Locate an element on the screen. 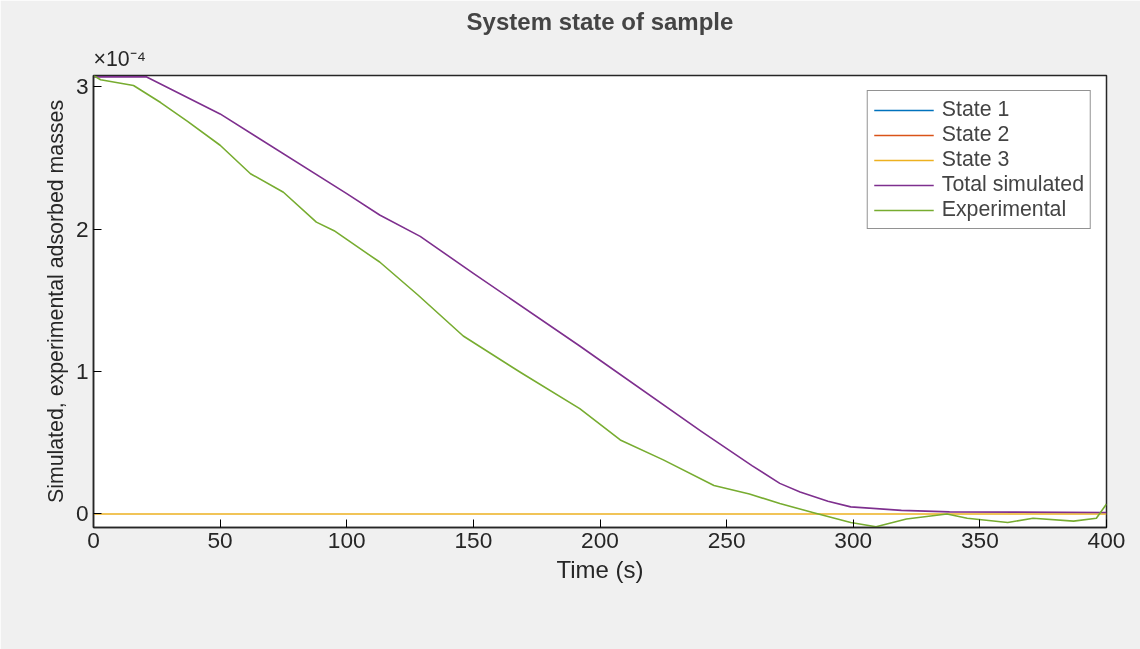 The height and width of the screenshot is (649, 1140). y-tick-label: 2 is located at coordinates (82, 228).